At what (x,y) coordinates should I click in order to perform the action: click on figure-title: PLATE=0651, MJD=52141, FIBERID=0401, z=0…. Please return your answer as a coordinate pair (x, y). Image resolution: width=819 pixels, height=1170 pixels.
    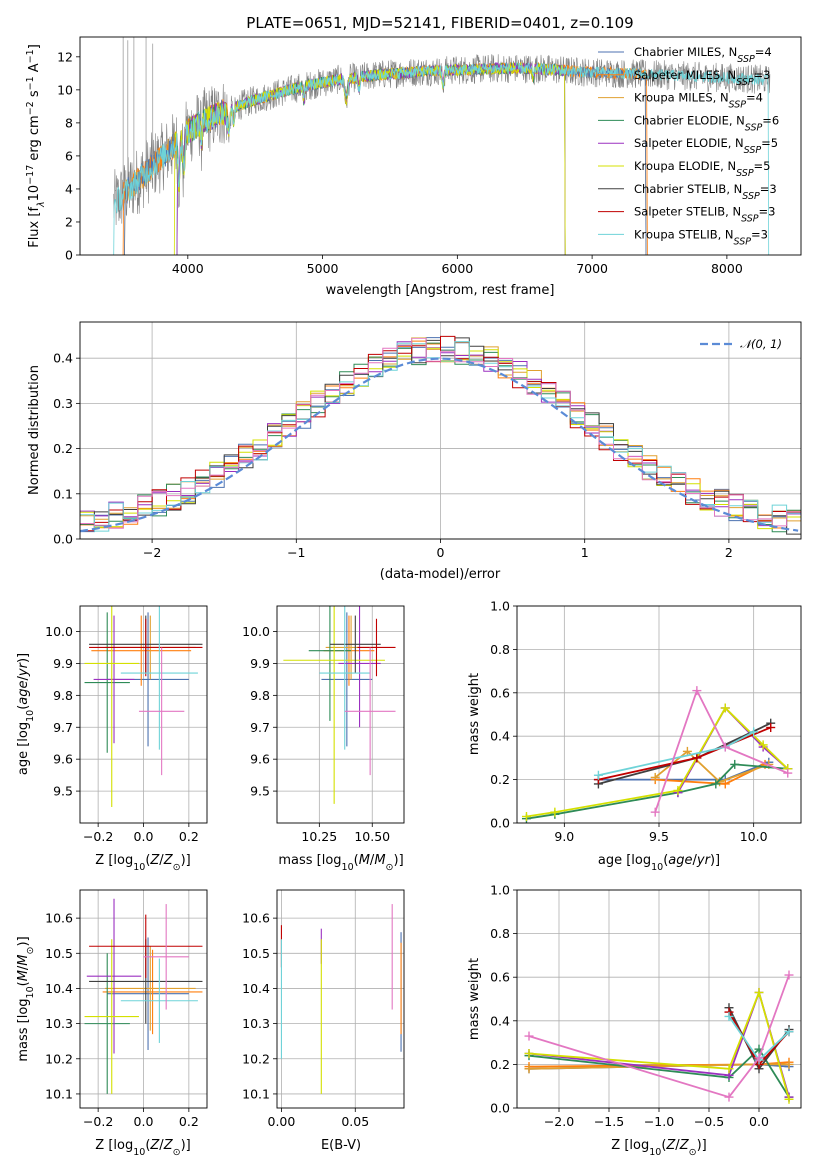
    Looking at the image, I should click on (439, 23).